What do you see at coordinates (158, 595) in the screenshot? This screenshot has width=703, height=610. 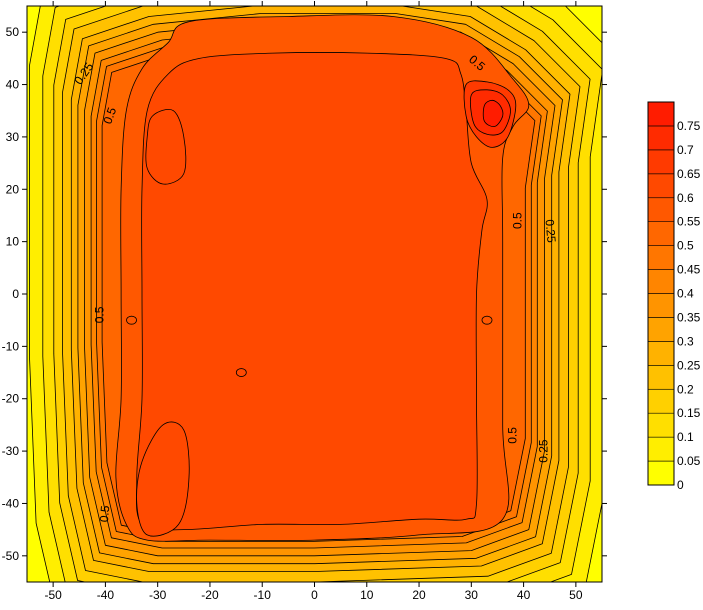 I see `x-tick-label: -30` at bounding box center [158, 595].